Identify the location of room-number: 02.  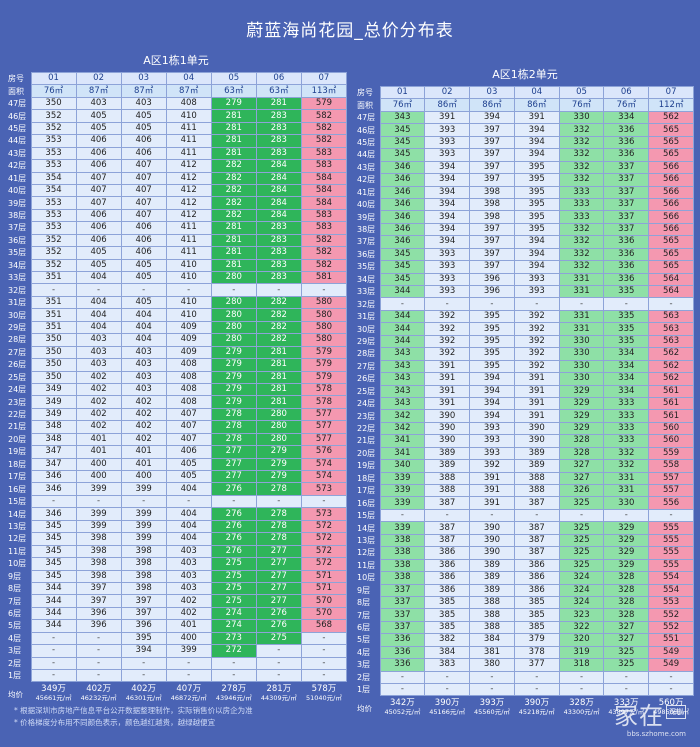
(447, 92).